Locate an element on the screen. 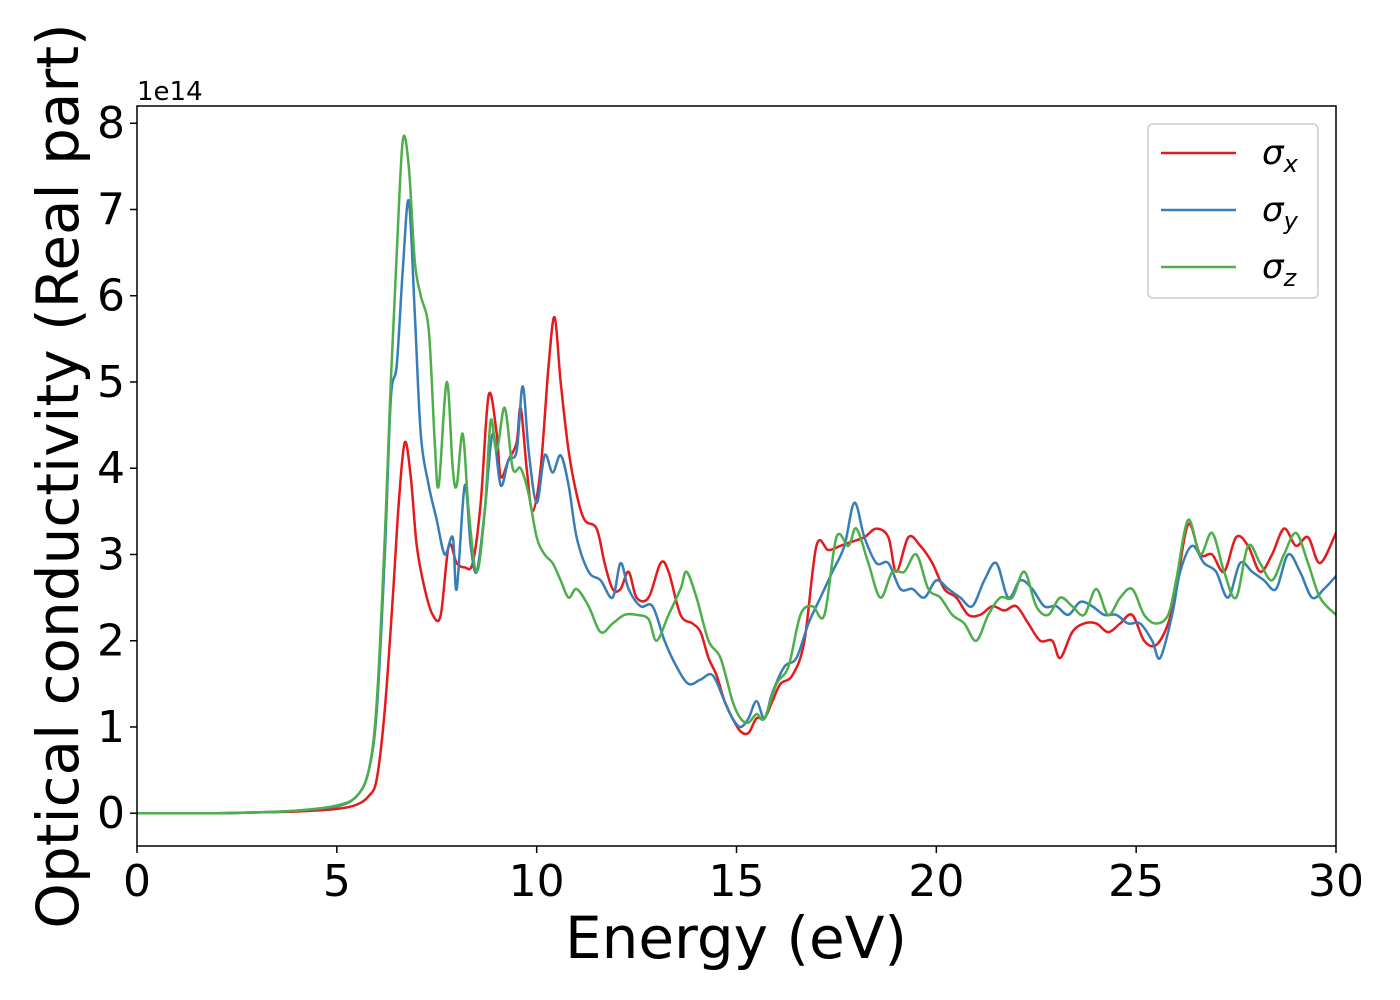  legend-item-y: σy is located at coordinates (1230, 212).